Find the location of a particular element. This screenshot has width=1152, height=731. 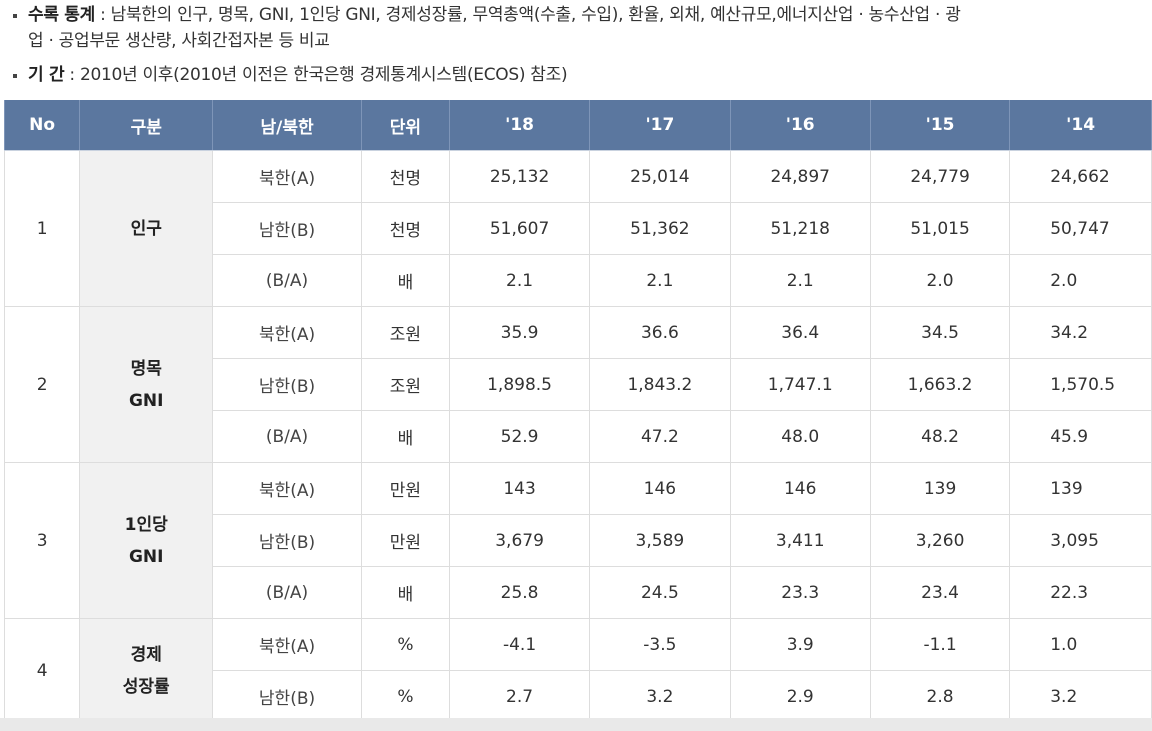

value-cell: 1,843.2 is located at coordinates (660, 384).